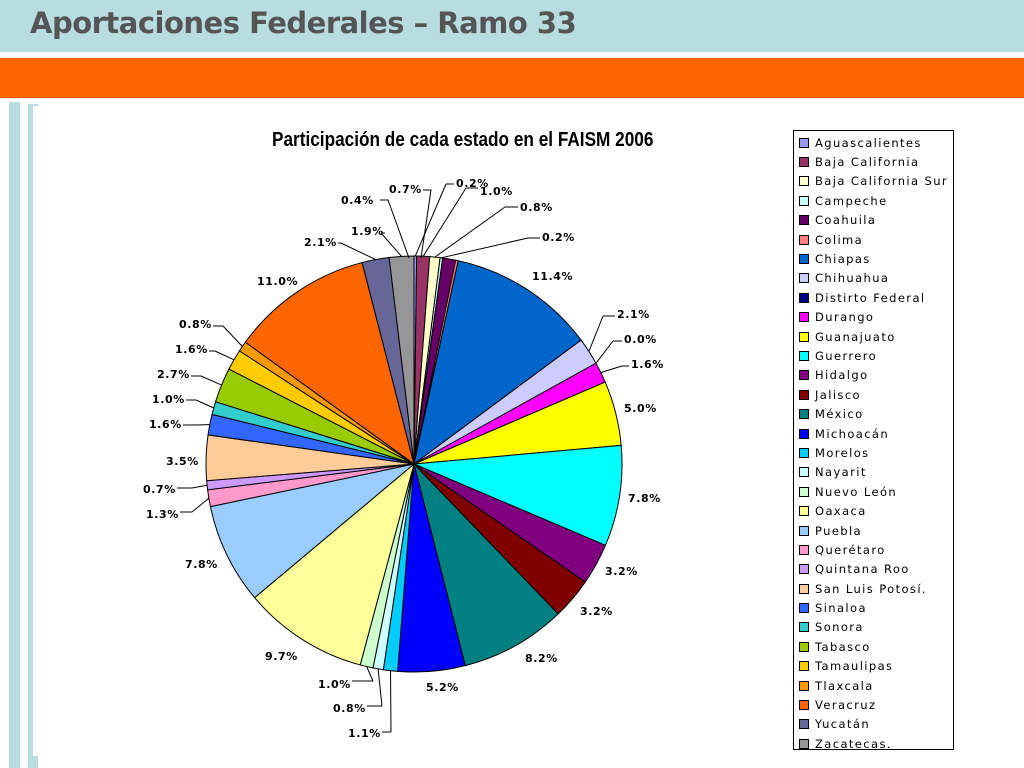 The image size is (1024, 768). Describe the element at coordinates (855, 336) in the screenshot. I see `legend-label: Guanajuato` at that location.